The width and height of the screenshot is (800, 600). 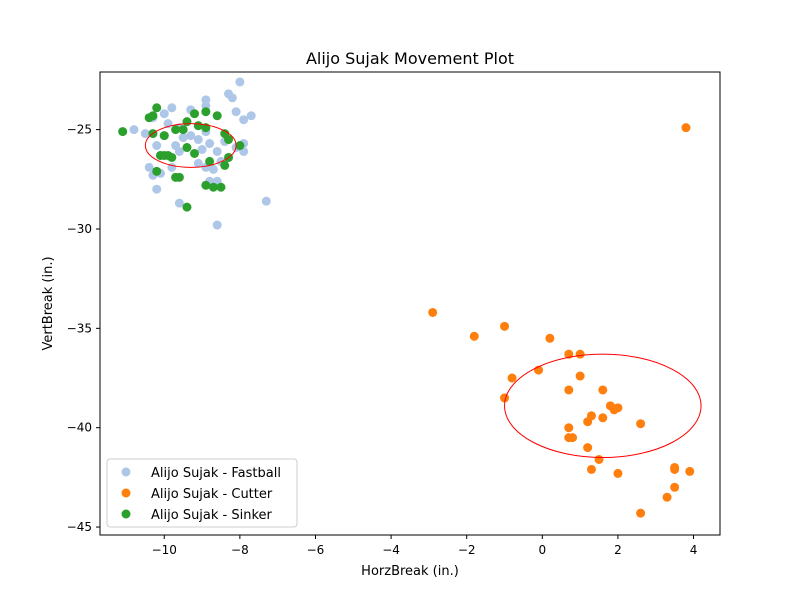 What do you see at coordinates (240, 550) in the screenshot?
I see `x-tick-label: −8` at bounding box center [240, 550].